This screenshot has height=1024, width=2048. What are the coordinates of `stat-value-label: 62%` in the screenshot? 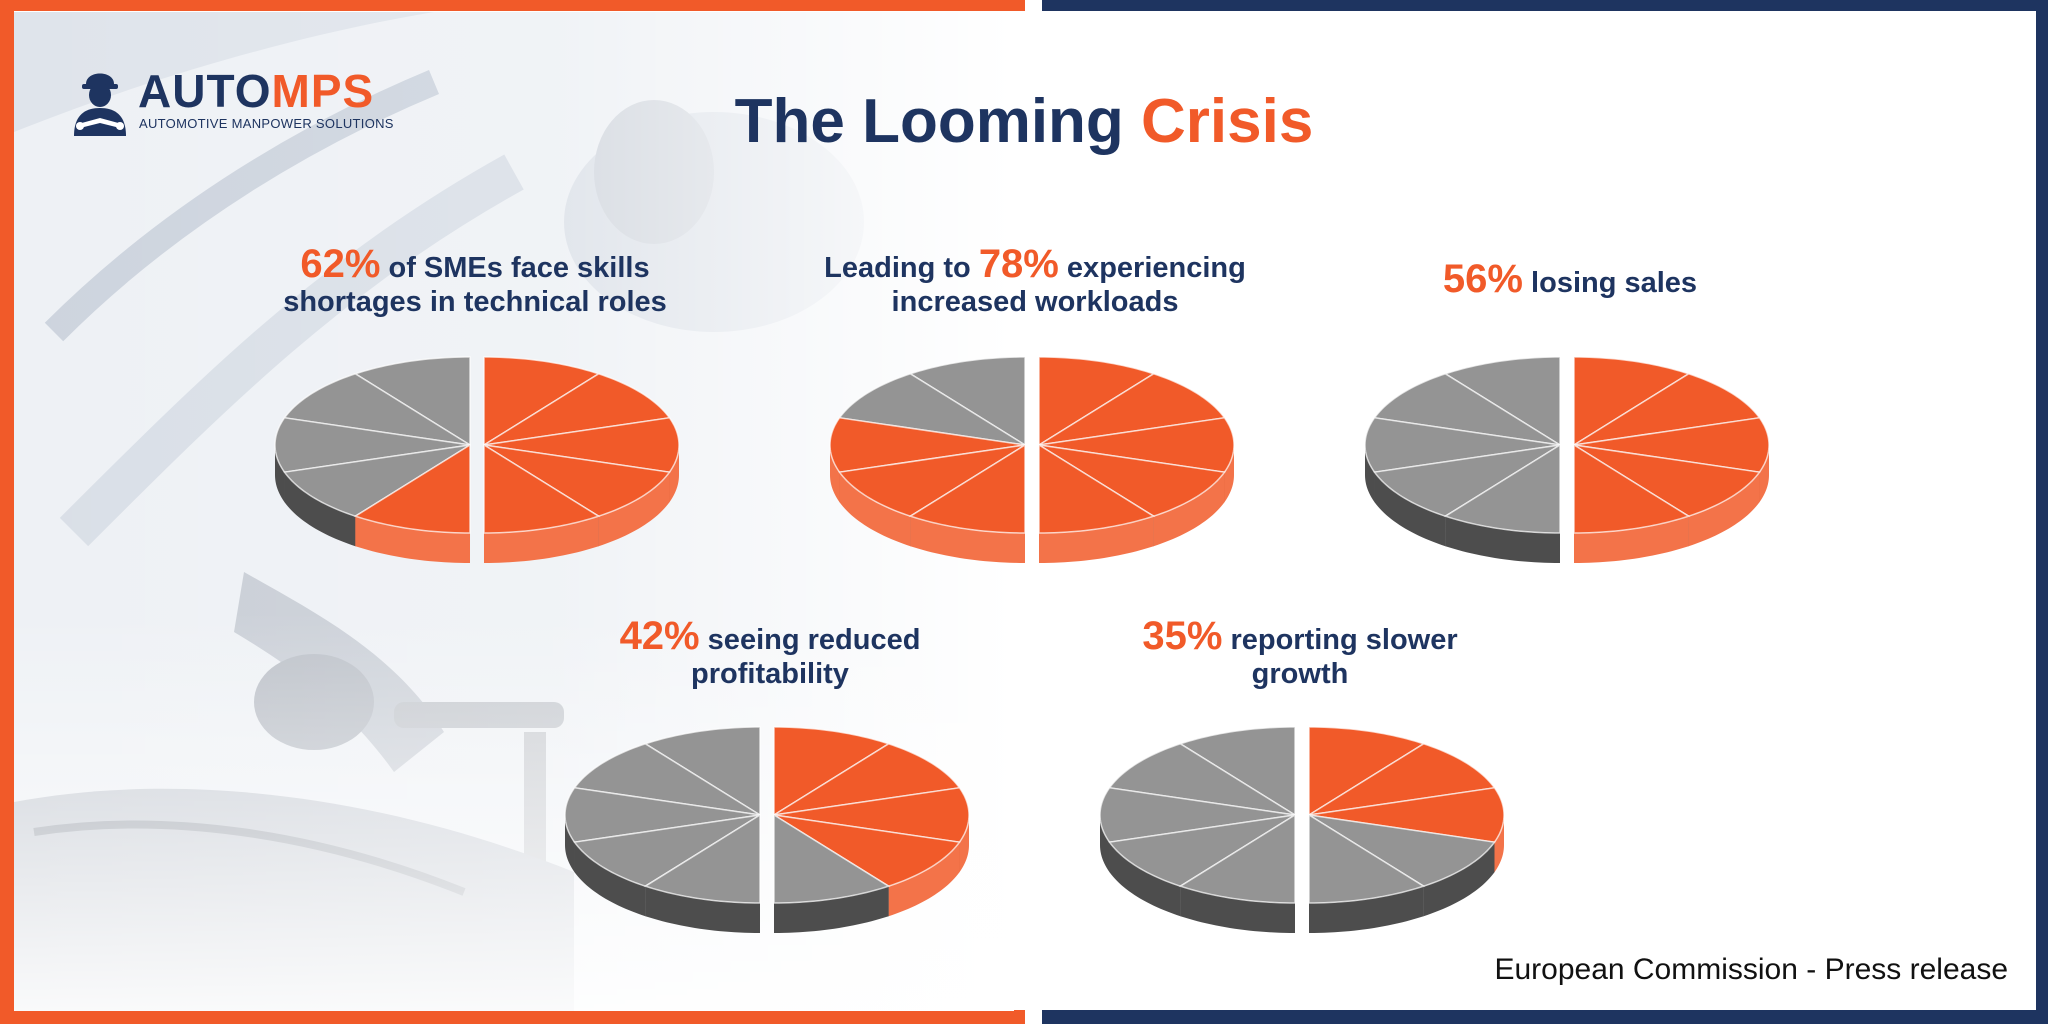 It's located at (340, 264).